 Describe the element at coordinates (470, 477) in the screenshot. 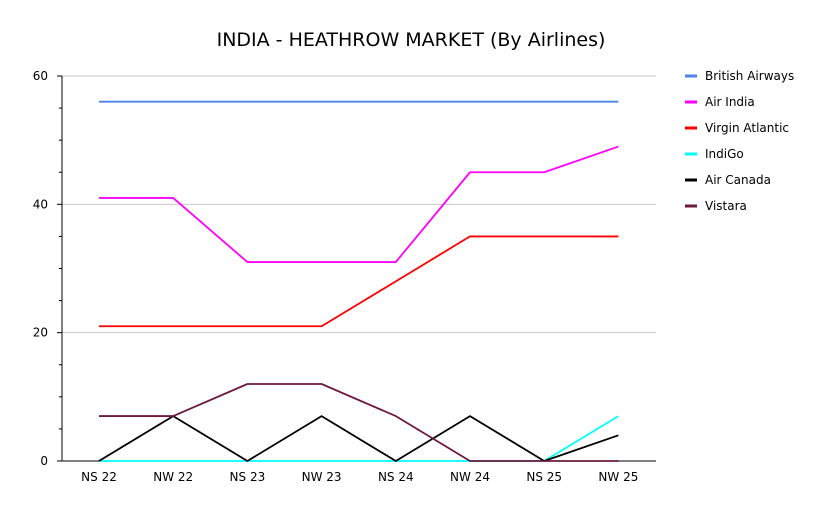

I see `x-tick-label: NW 24` at that location.